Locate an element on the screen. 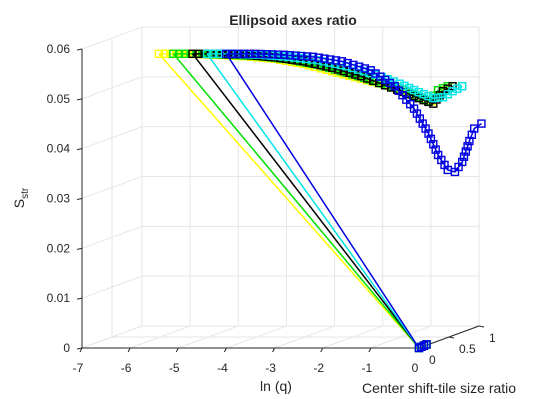 The image size is (537, 399). x-tick-label-2: -5 is located at coordinates (174, 368).